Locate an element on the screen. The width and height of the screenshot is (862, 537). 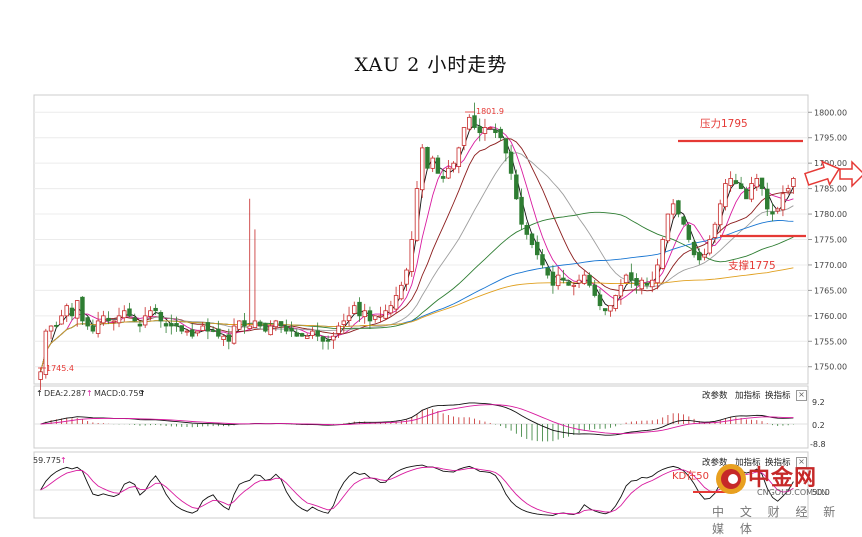
chart-title: XAU 2 小时走势 is located at coordinates (431, 65).